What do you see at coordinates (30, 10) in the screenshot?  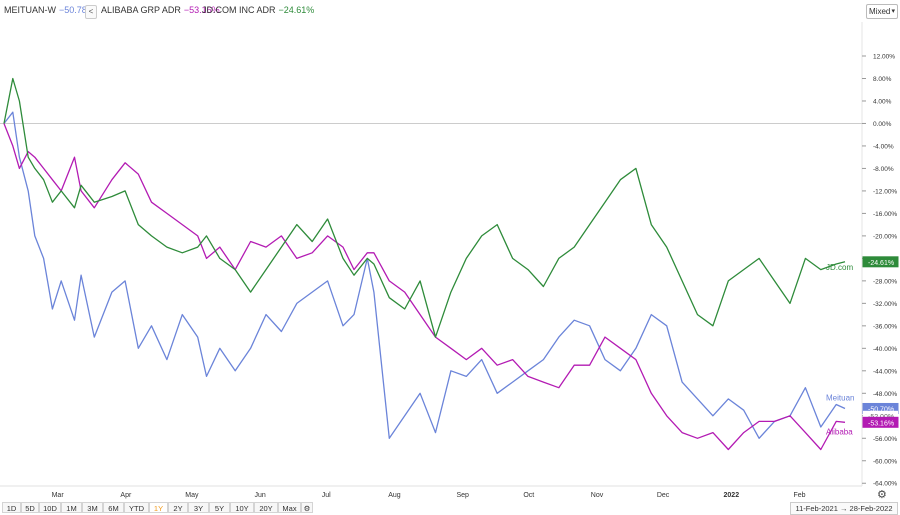 I see `symbol-name: MEITUAN-W` at bounding box center [30, 10].